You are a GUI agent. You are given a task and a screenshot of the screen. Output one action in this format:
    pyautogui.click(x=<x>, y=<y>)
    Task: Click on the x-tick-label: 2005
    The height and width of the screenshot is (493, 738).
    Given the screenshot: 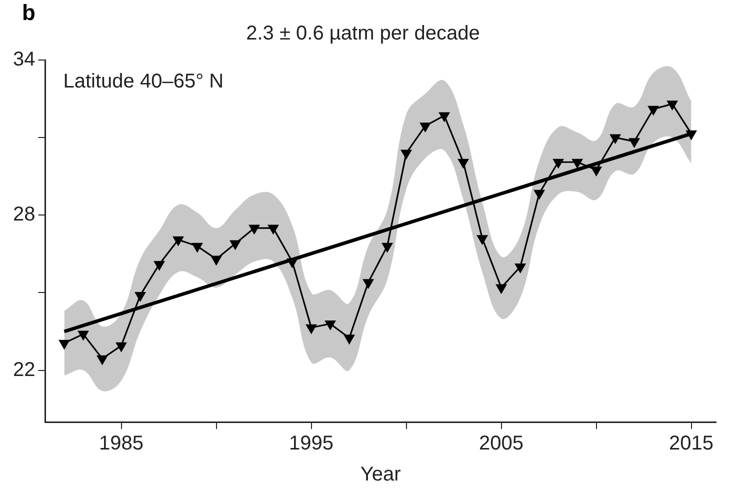 What is the action you would take?
    pyautogui.click(x=501, y=443)
    